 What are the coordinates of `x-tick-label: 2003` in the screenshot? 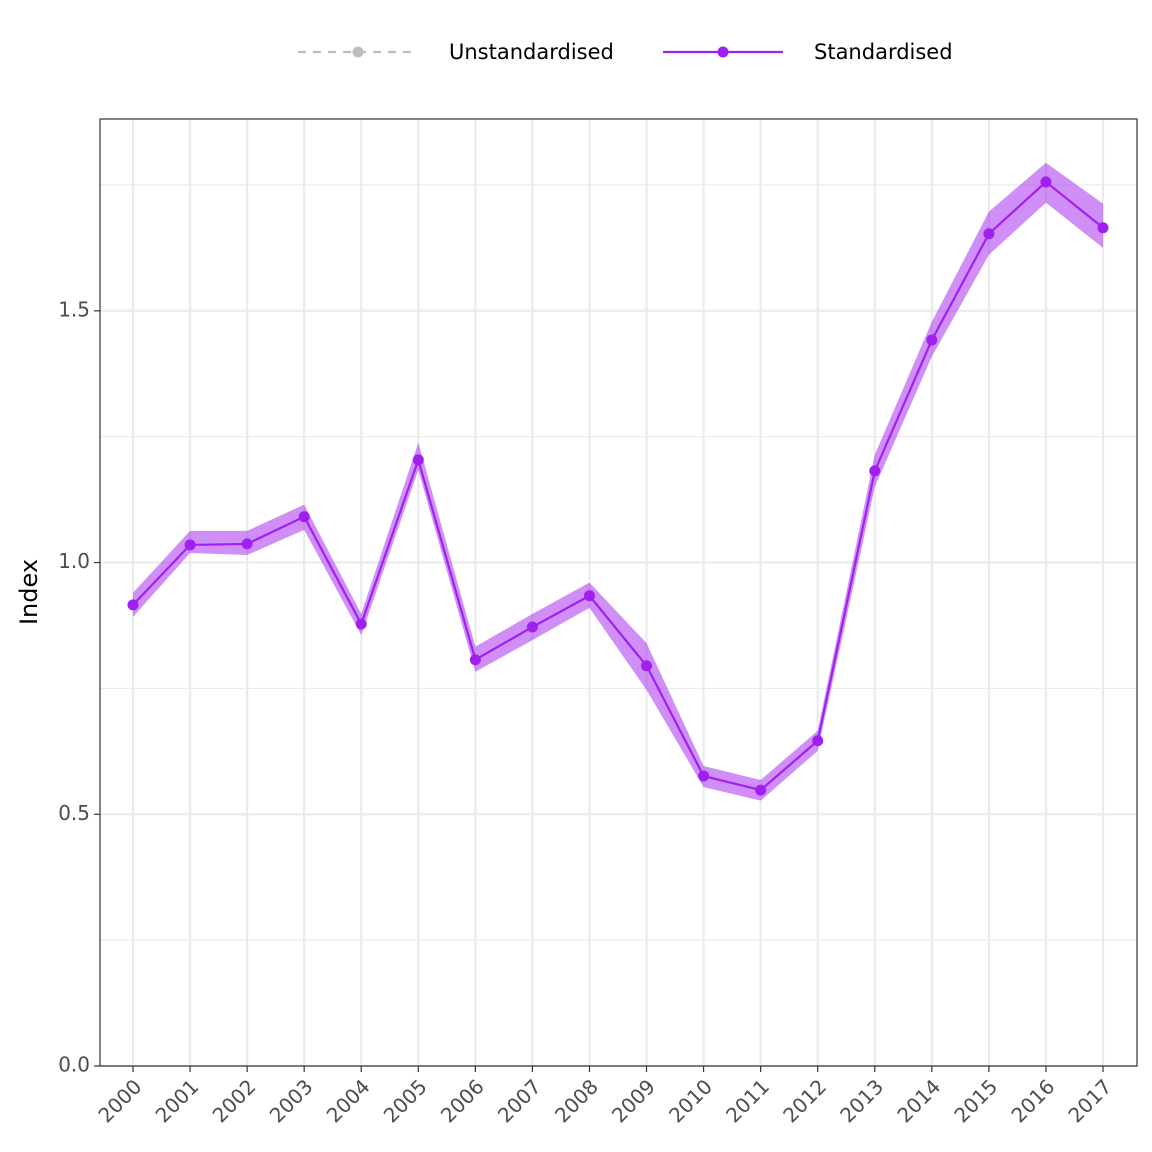 It's located at (291, 1100).